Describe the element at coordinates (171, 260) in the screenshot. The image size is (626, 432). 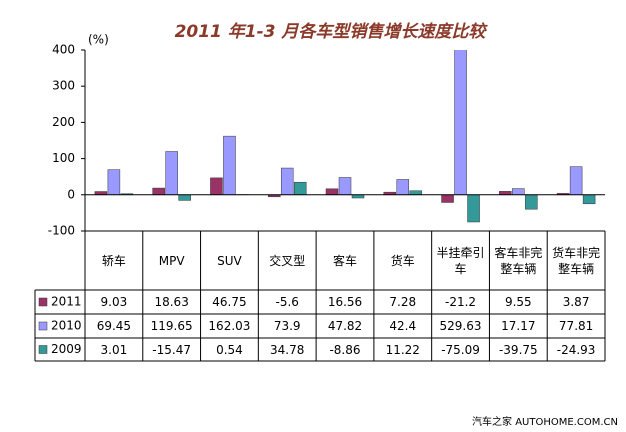
I see `category-label: MPV` at that location.